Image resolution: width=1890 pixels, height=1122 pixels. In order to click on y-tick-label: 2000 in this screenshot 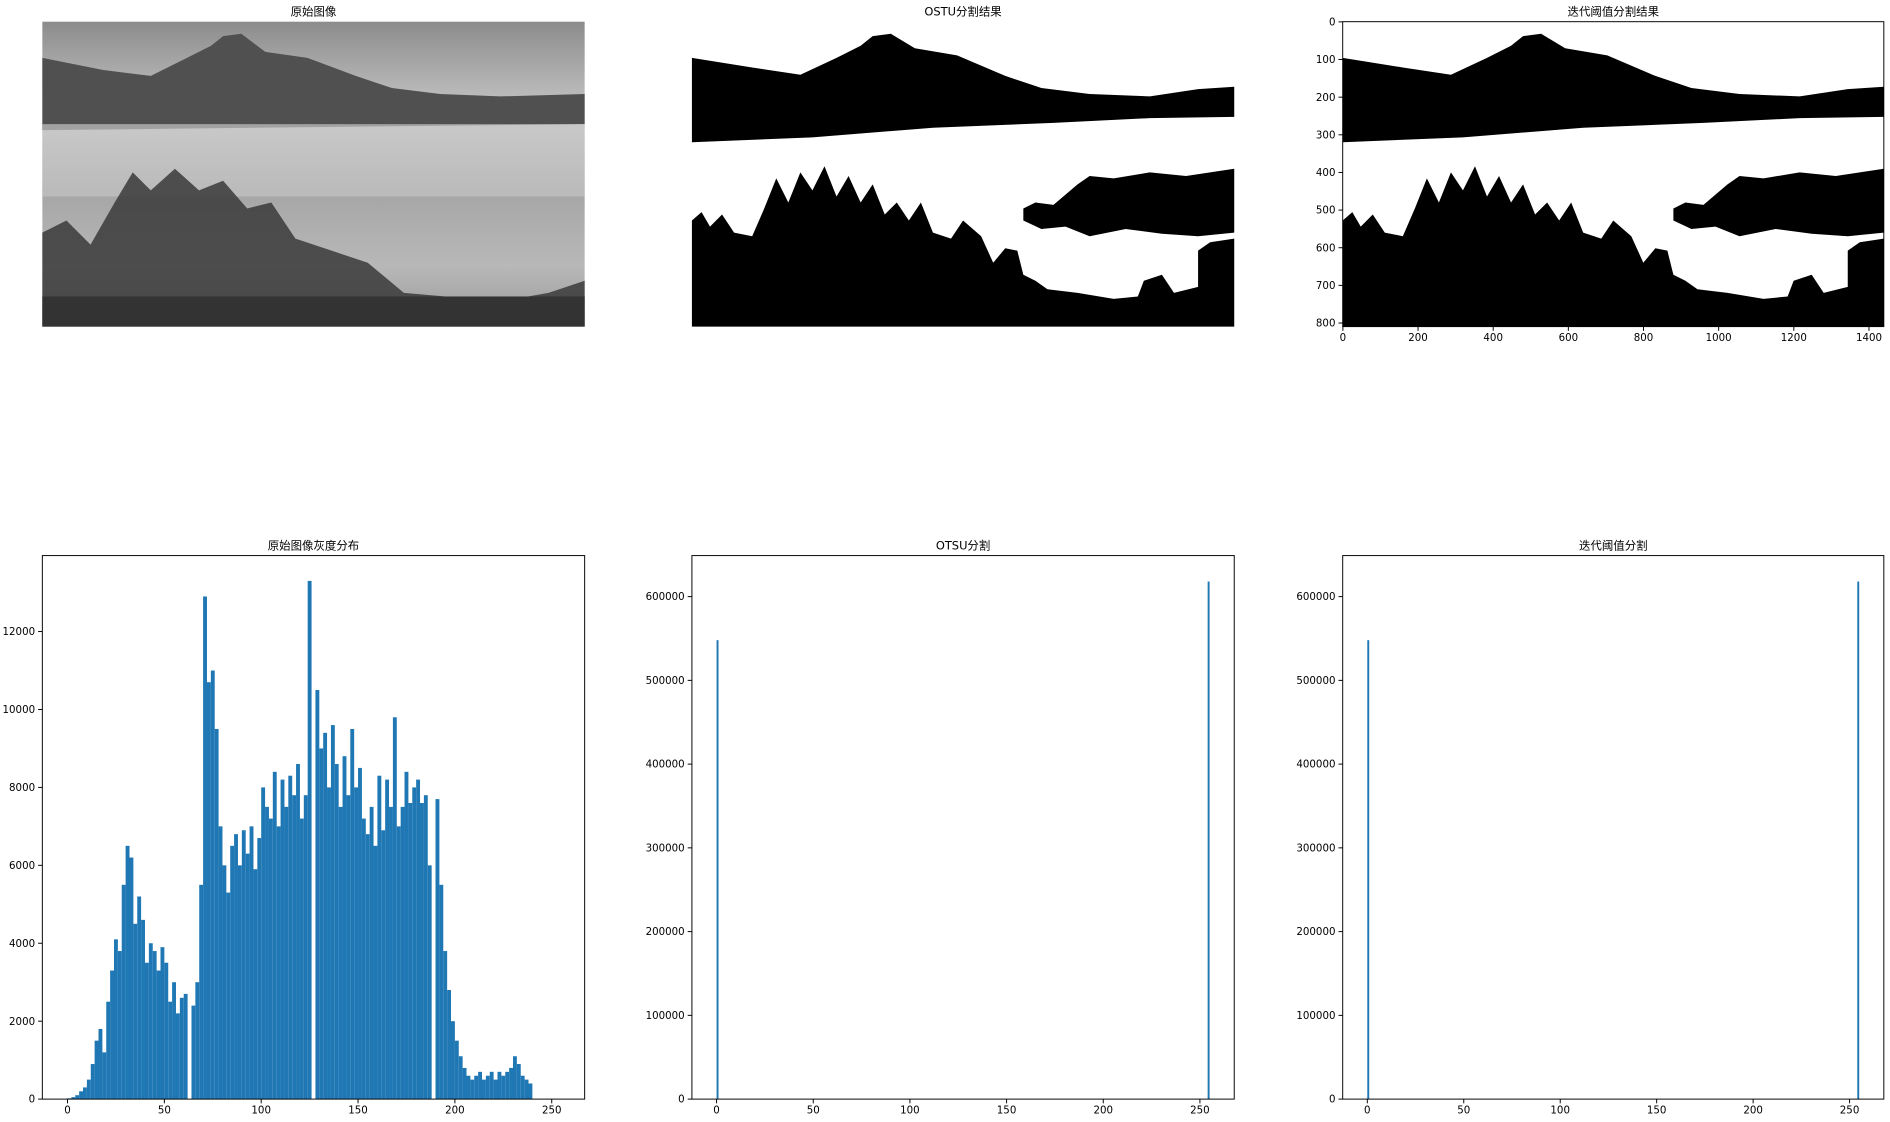, I will do `click(22, 1022)`.